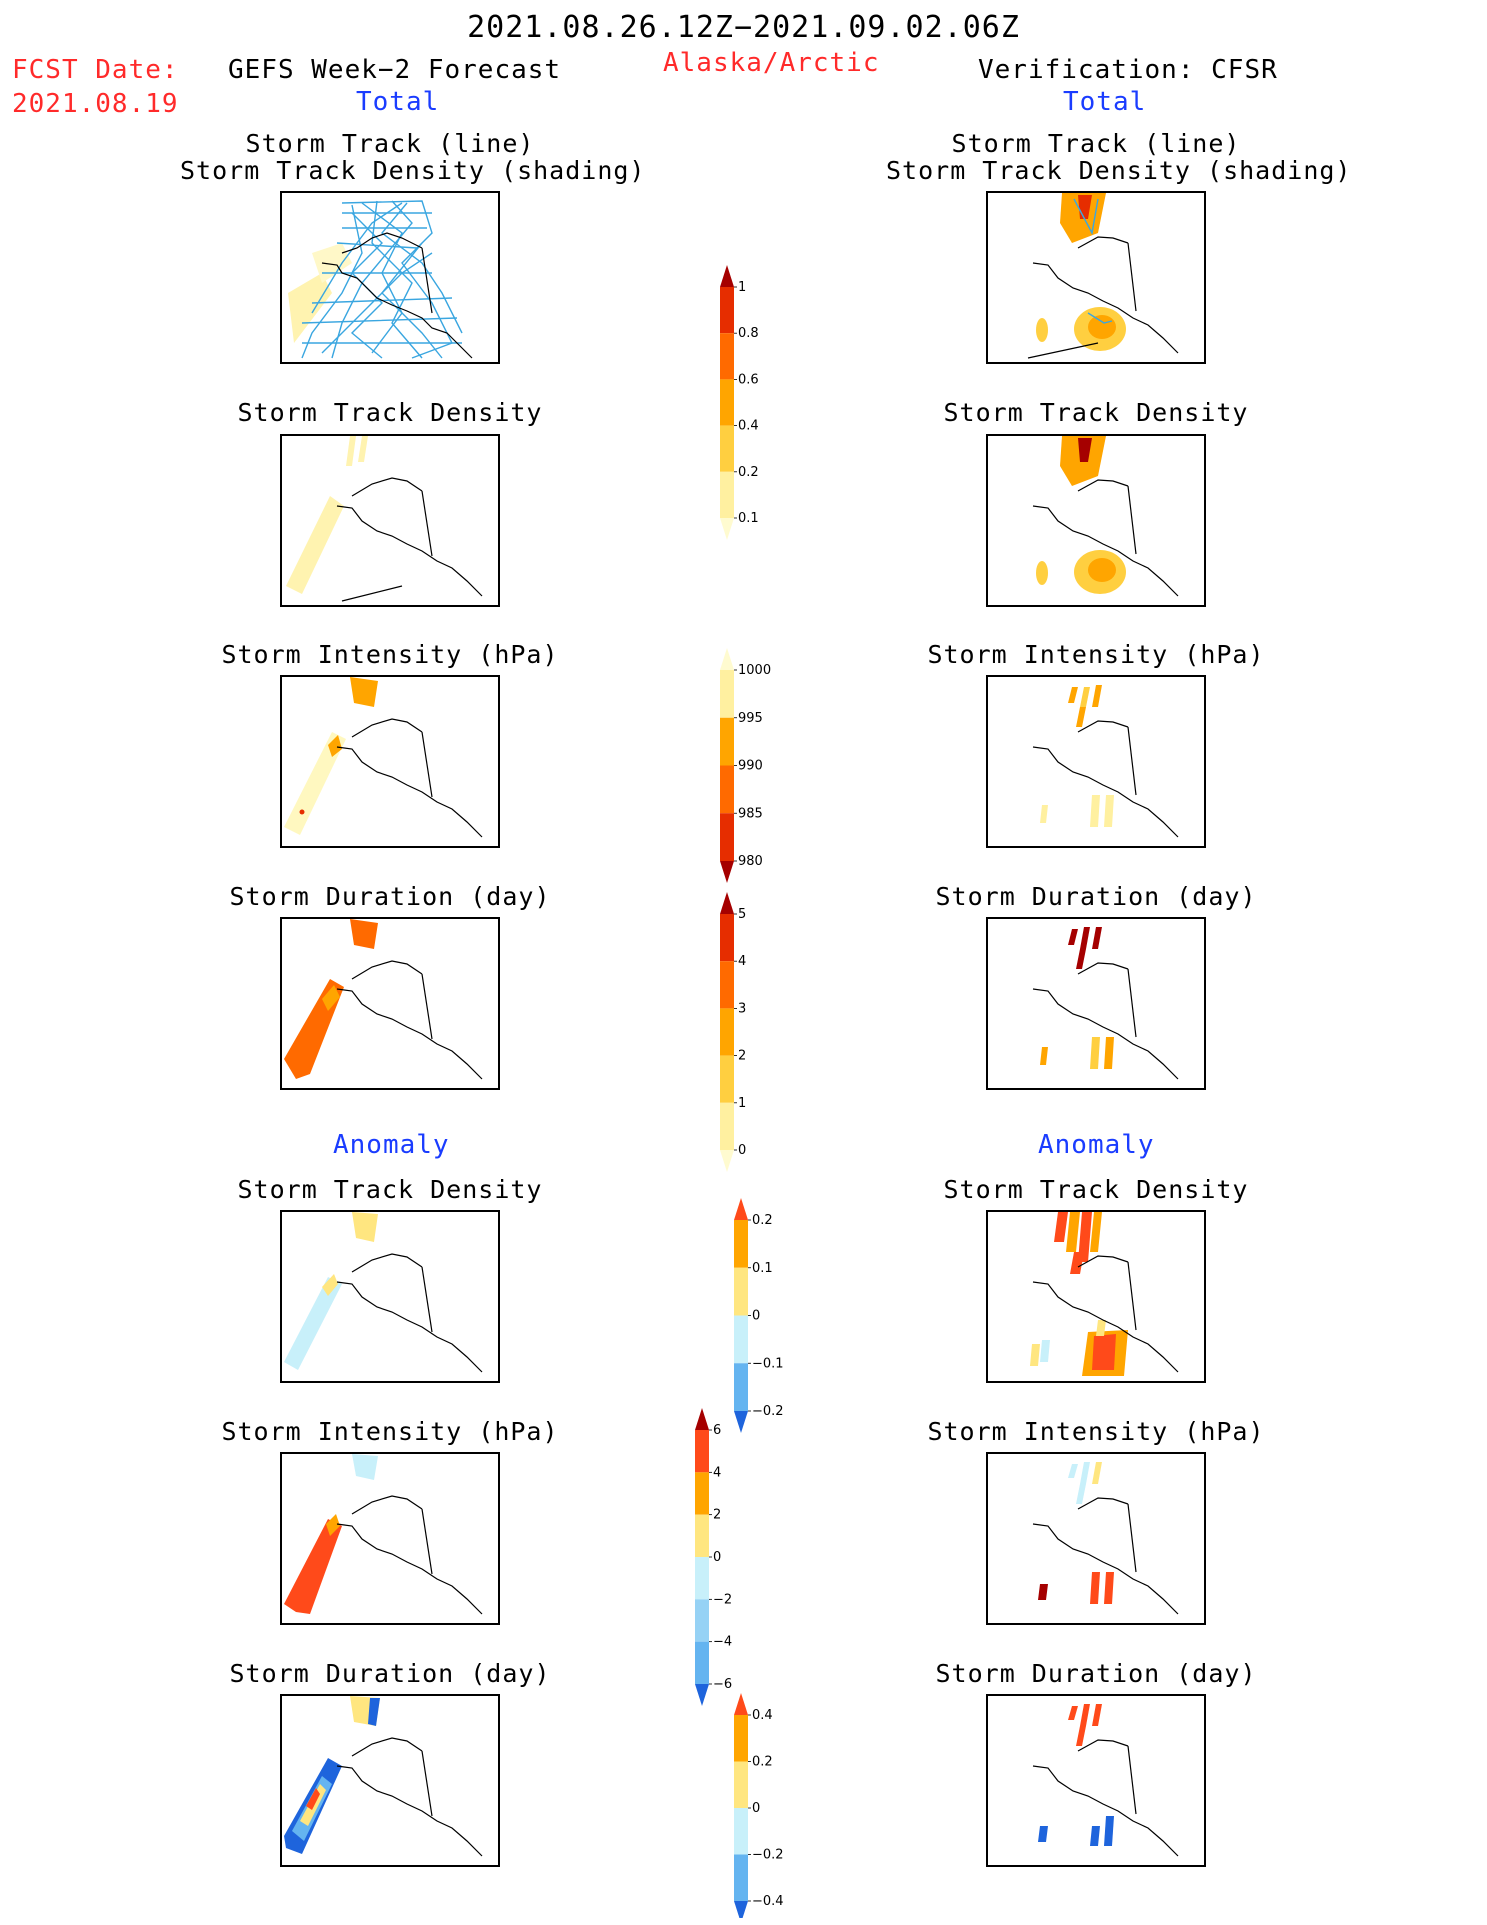 Image resolution: width=1487 pixels, height=1925 pixels. I want to click on left-anomaly-label: Anomaly, so click(391, 1145).